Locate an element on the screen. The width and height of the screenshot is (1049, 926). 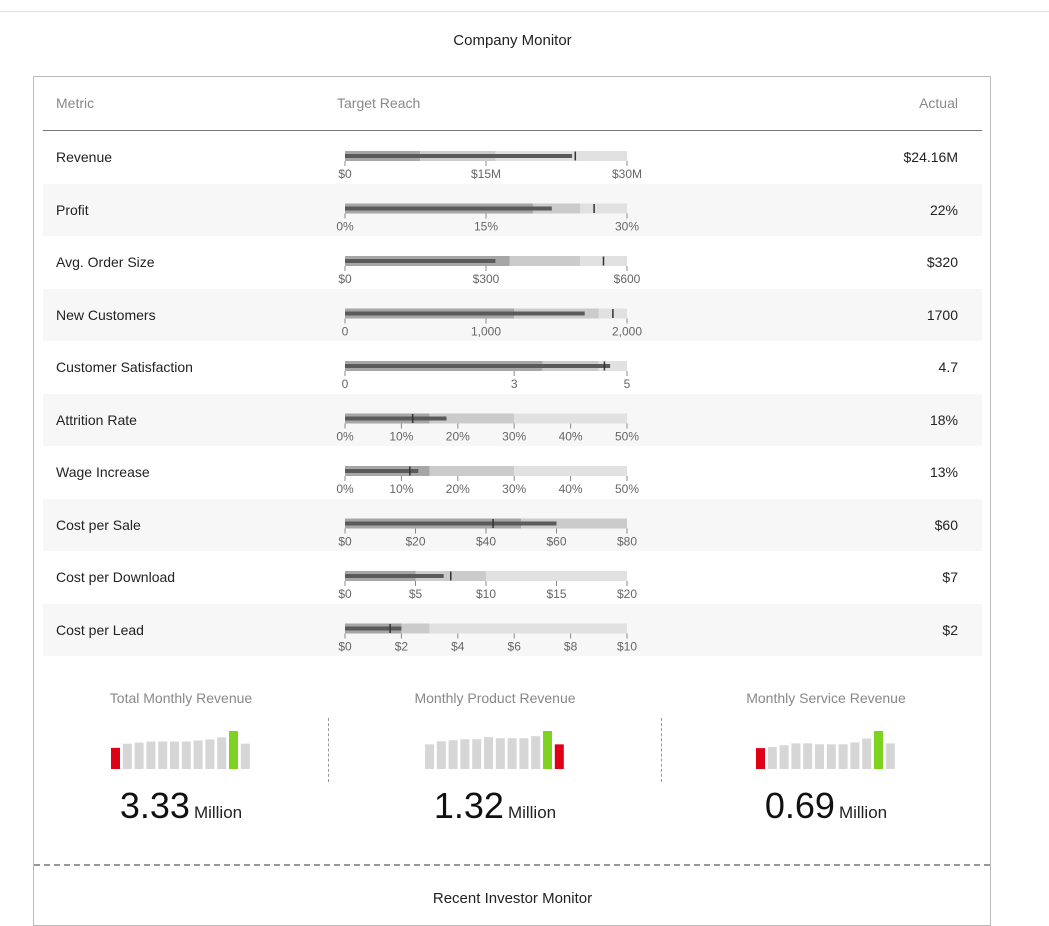
axis-tick-label: $300 is located at coordinates (486, 279).